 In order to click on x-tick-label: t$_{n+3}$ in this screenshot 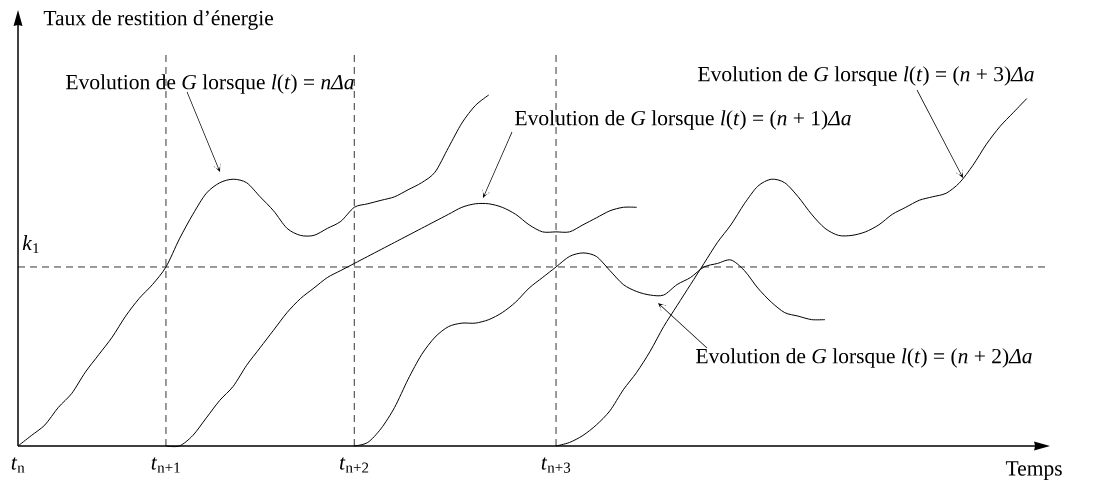, I will do `click(556, 465)`.